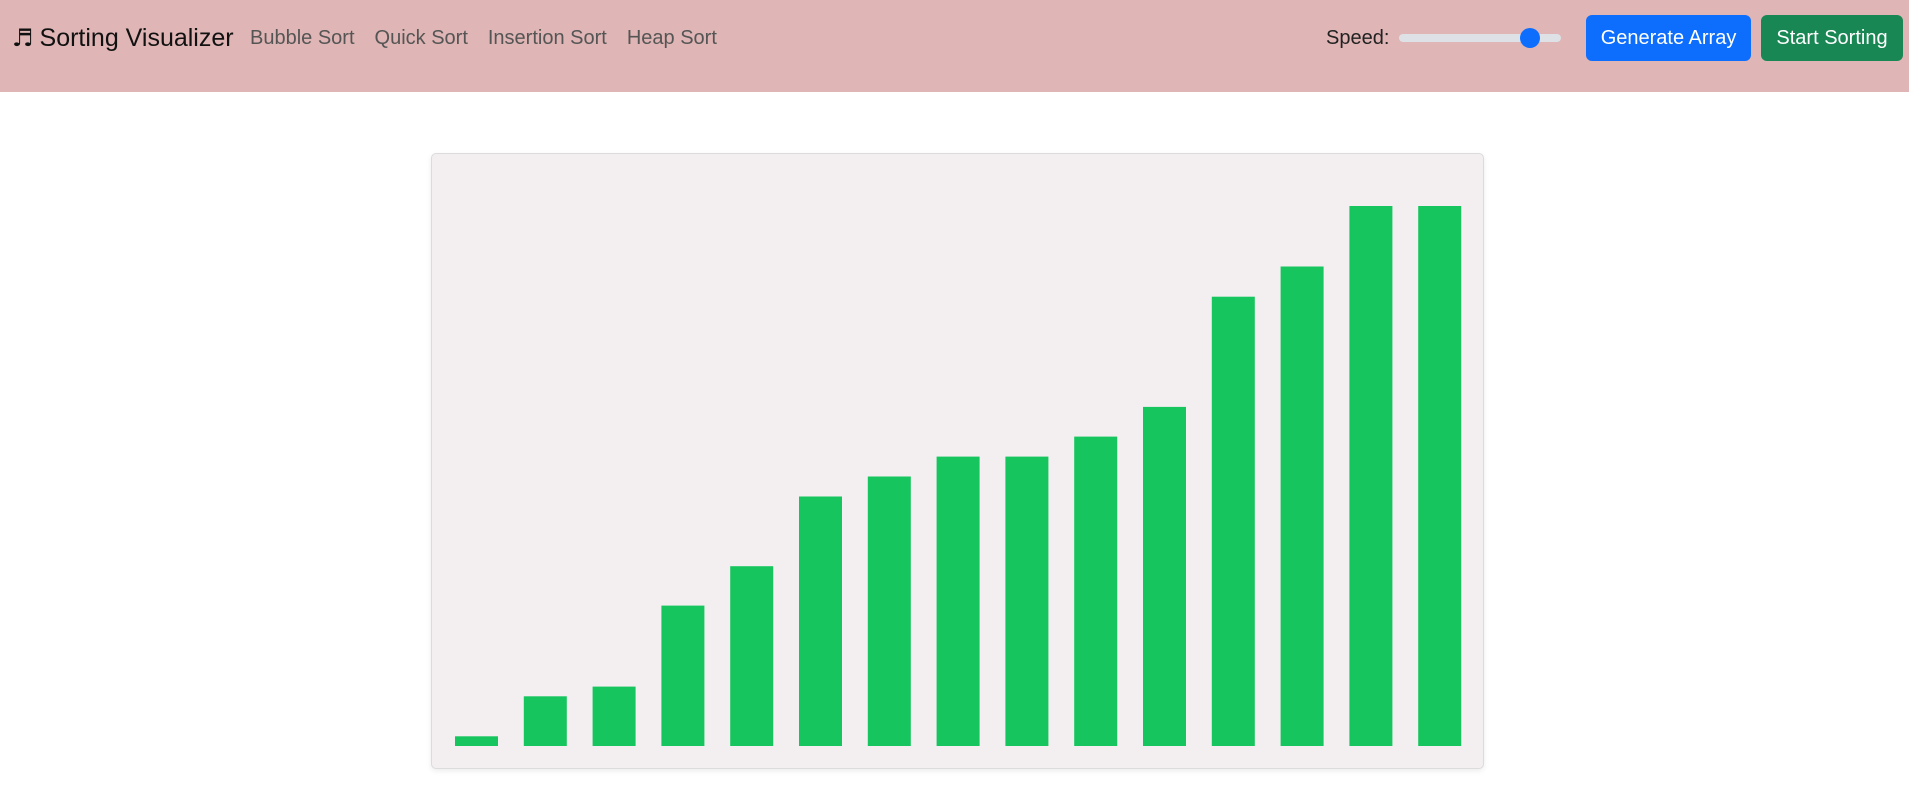 The width and height of the screenshot is (1909, 788). I want to click on brand: ♬ Sorting Visualizer, so click(123, 38).